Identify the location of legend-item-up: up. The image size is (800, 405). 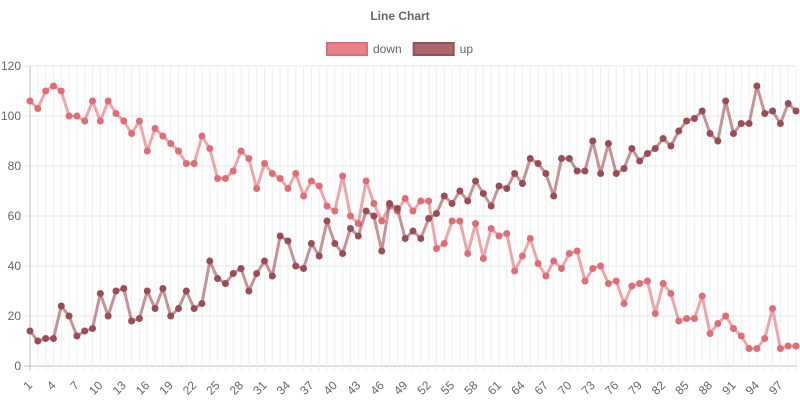
(443, 49).